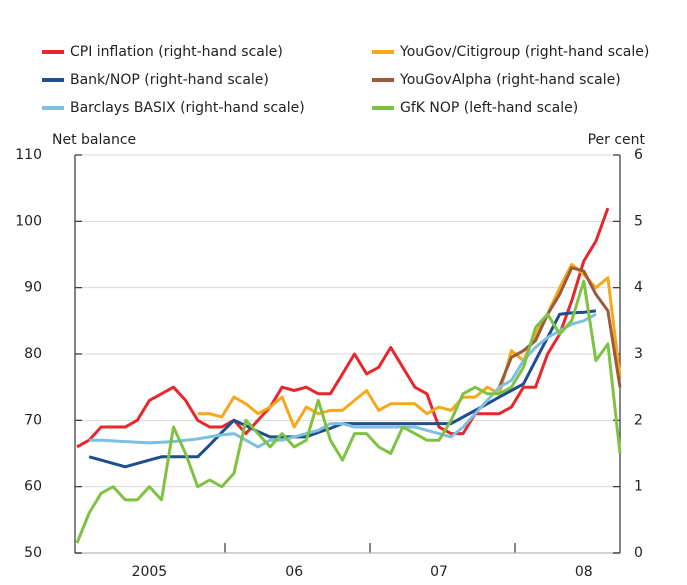  Describe the element at coordinates (638, 420) in the screenshot. I see `y2-tick-label: 2` at that location.